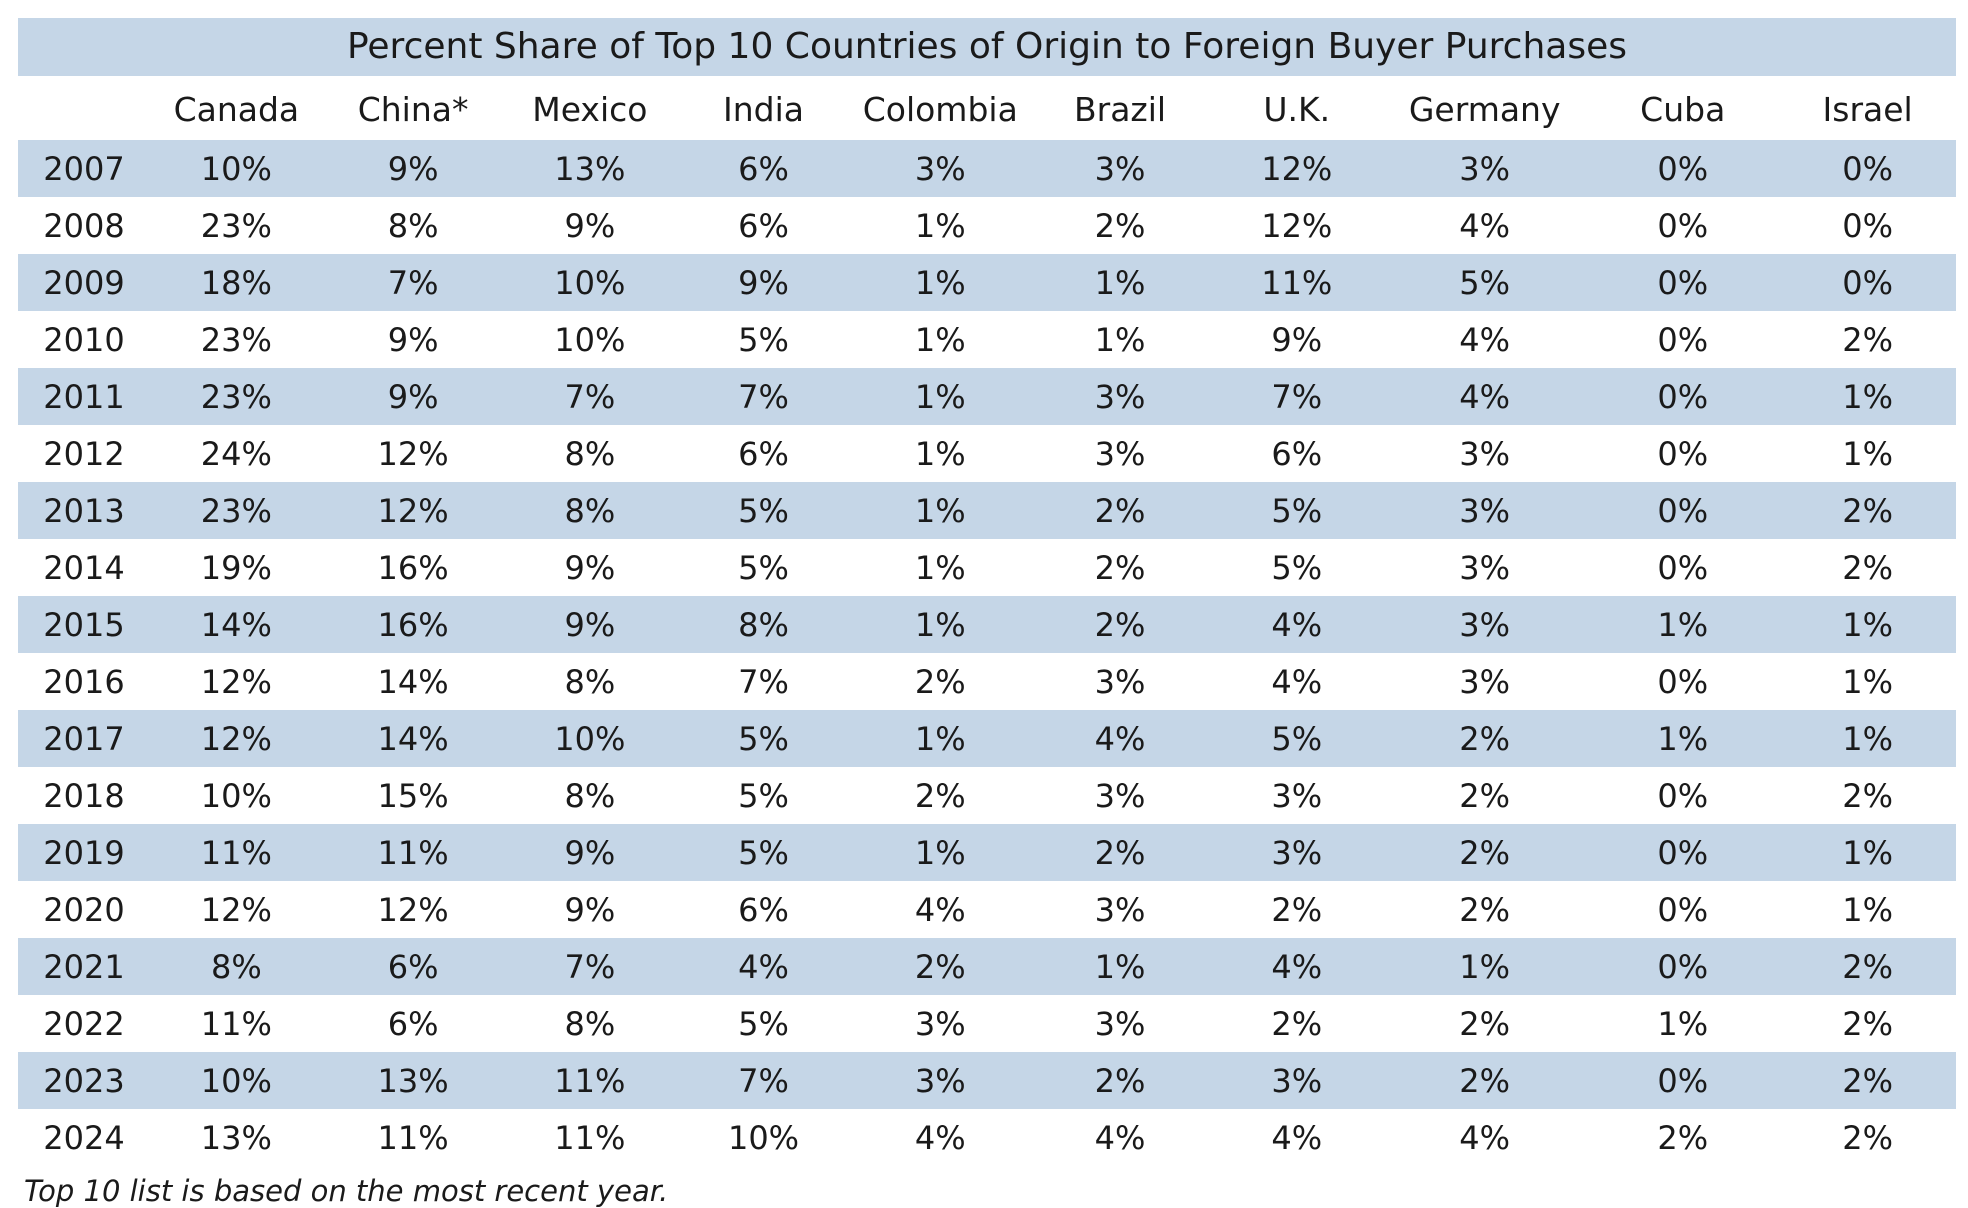 The height and width of the screenshot is (1208, 1968). What do you see at coordinates (987, 966) in the screenshot?
I see `table-row: 2021 8% 6% 7% 4% 2% 1% 4% 1% 0% 2%` at bounding box center [987, 966].